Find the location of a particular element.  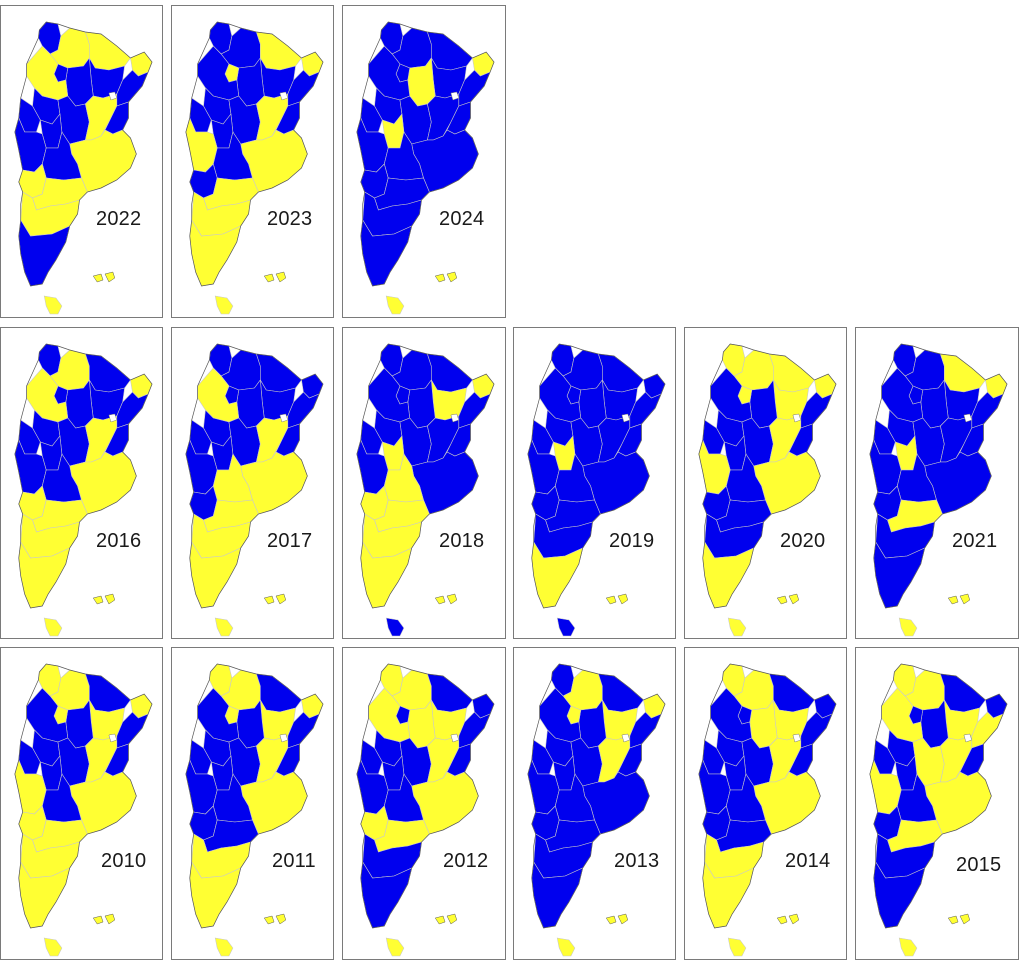

year-label: 2012 is located at coordinates (466, 861).